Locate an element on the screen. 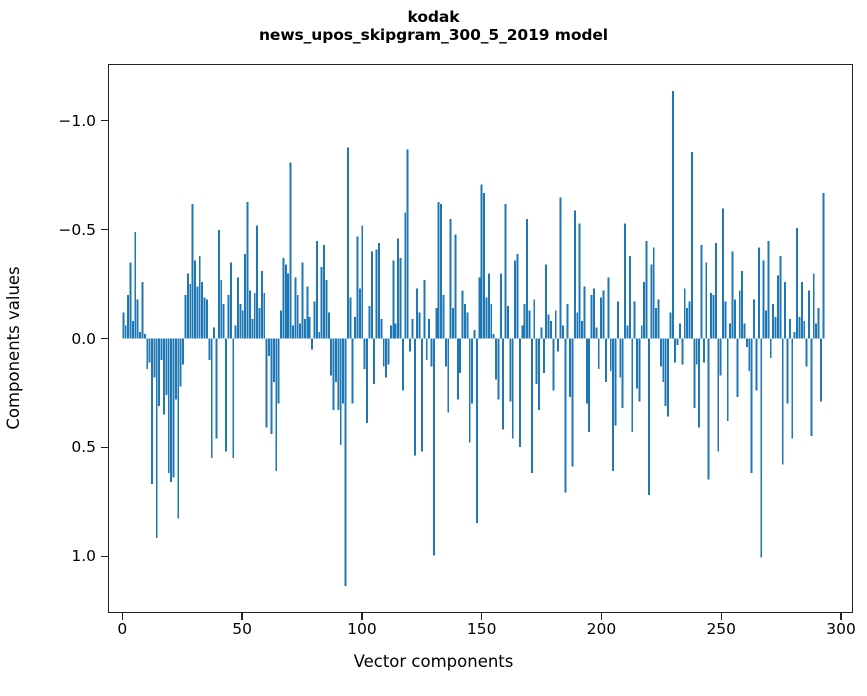 The height and width of the screenshot is (696, 867). y-tick-label-3: −0.5 is located at coordinates (77, 229).